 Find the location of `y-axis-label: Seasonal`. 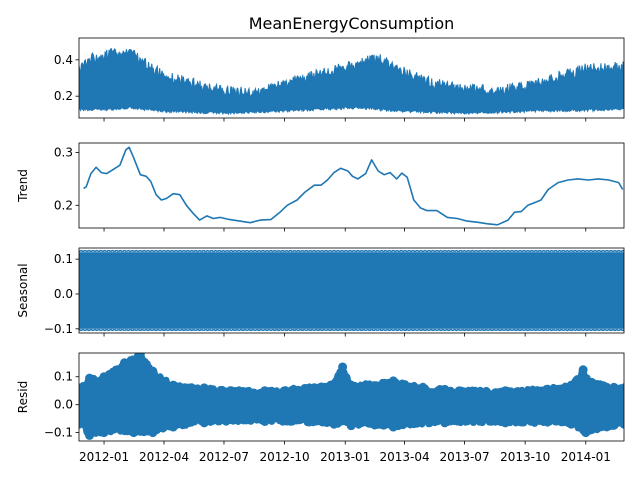

y-axis-label: Seasonal is located at coordinates (23, 290).